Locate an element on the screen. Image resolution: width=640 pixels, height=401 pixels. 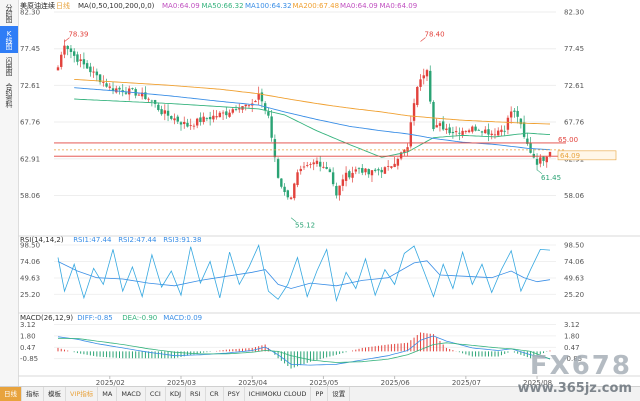
toolbar-tab-8: RSI is located at coordinates (196, 394).